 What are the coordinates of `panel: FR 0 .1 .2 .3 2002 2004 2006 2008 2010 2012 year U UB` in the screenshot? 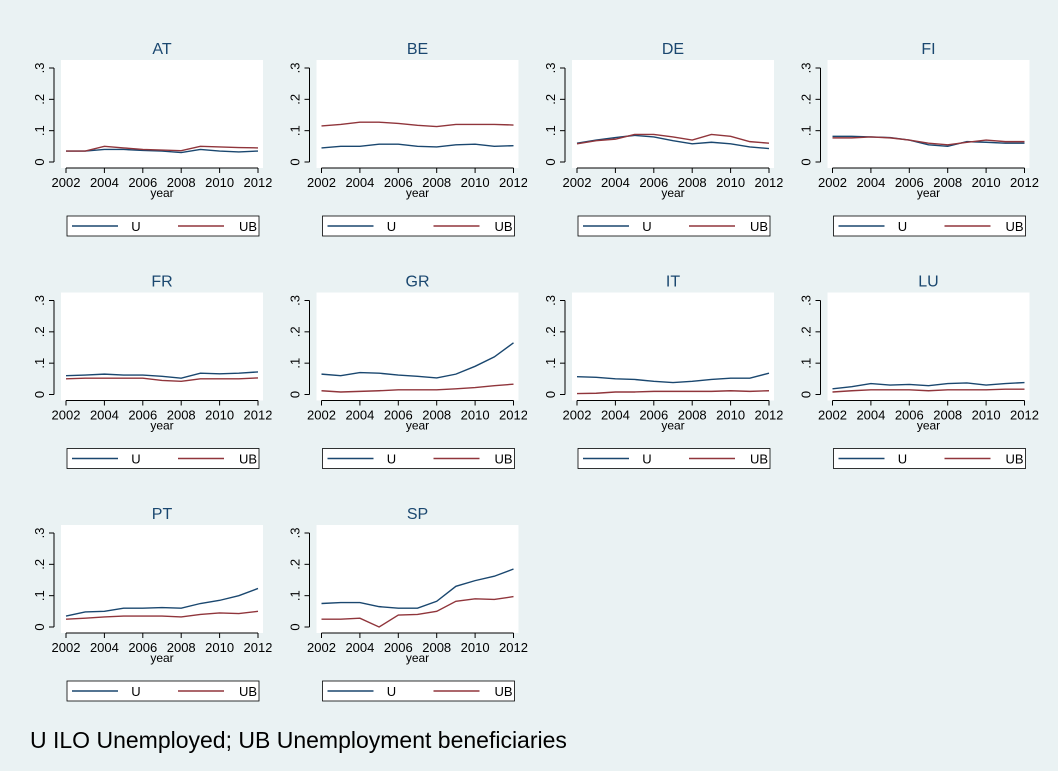 It's located at (144, 364).